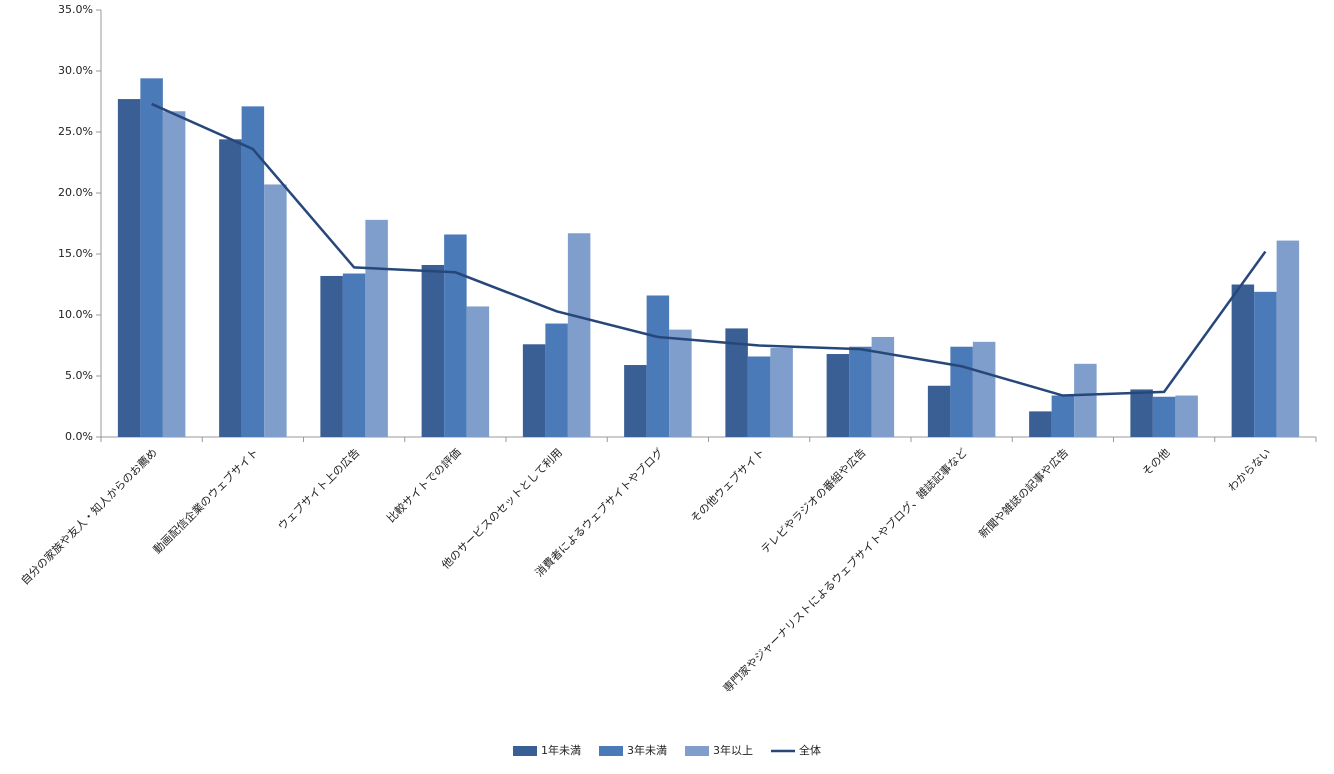  I want to click on x-tick-label: 比較サイトでの評価, so click(424, 485).